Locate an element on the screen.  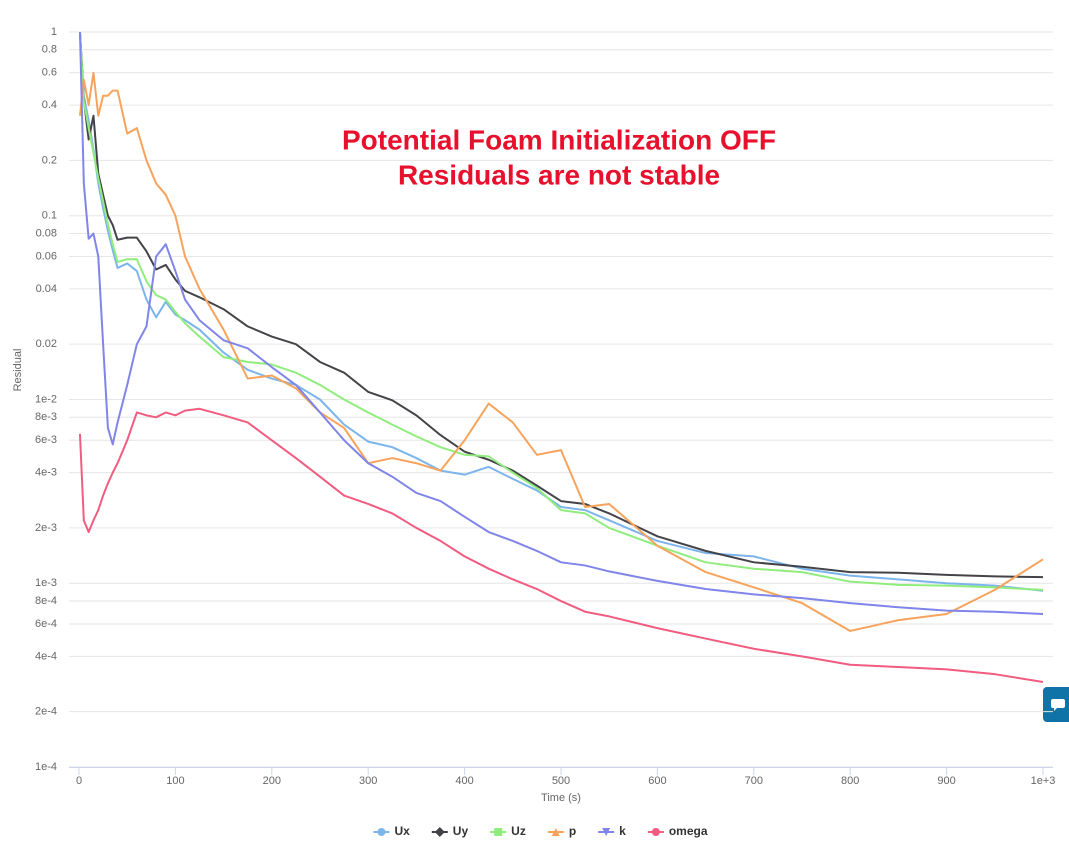
chat-icon is located at coordinates (1058, 705).